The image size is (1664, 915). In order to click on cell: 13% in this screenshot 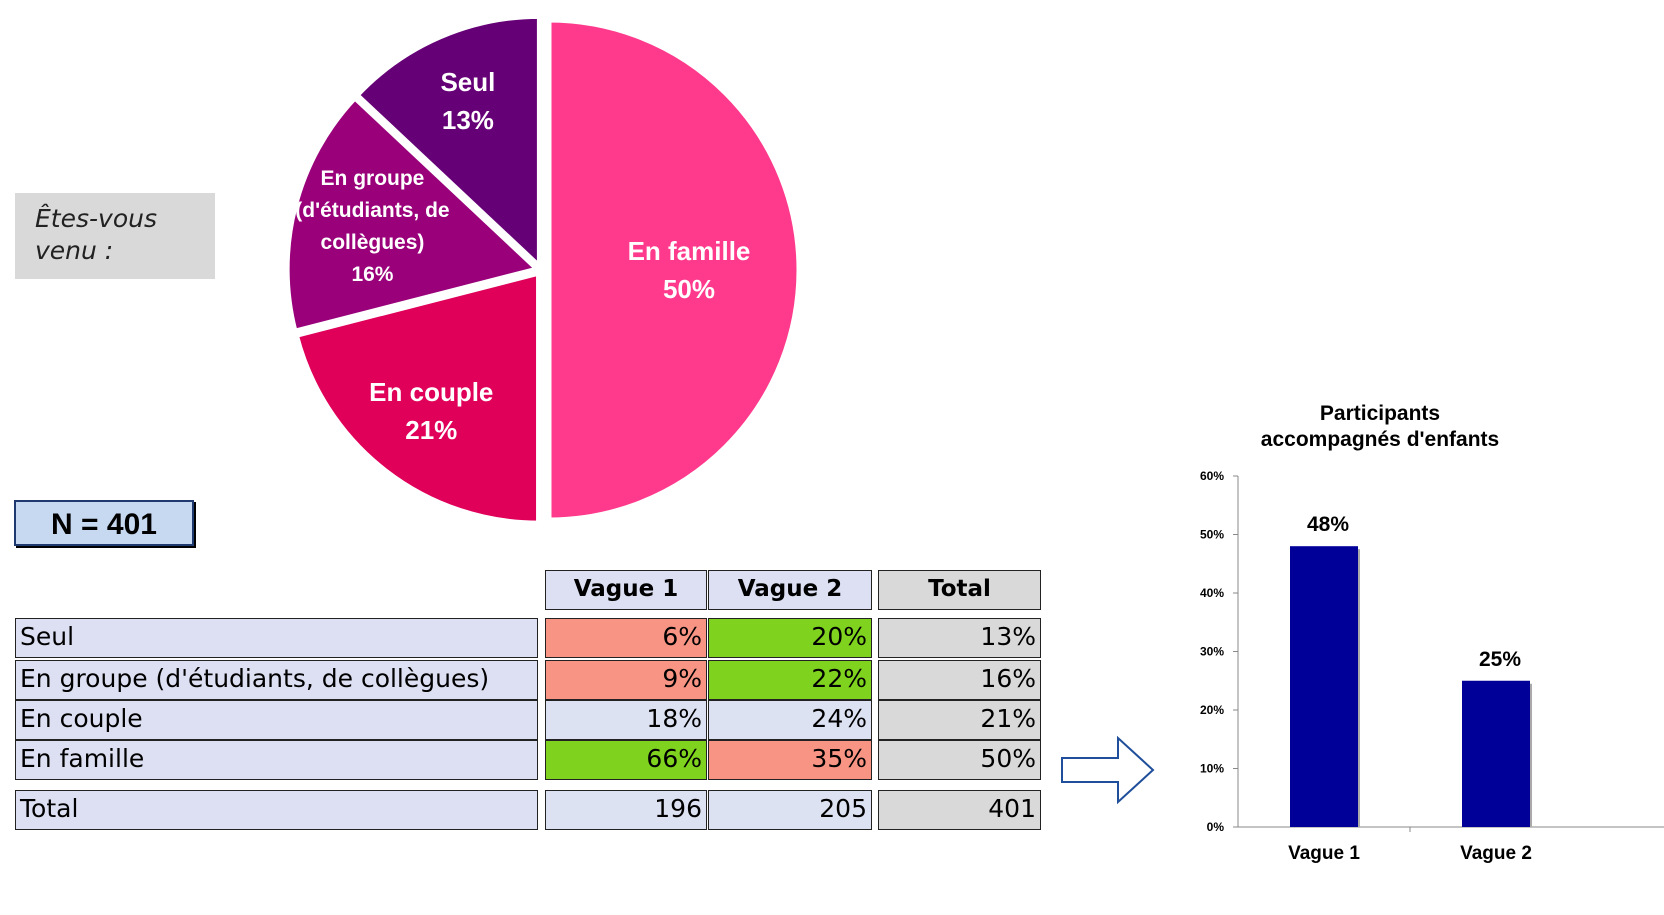, I will do `click(959, 638)`.